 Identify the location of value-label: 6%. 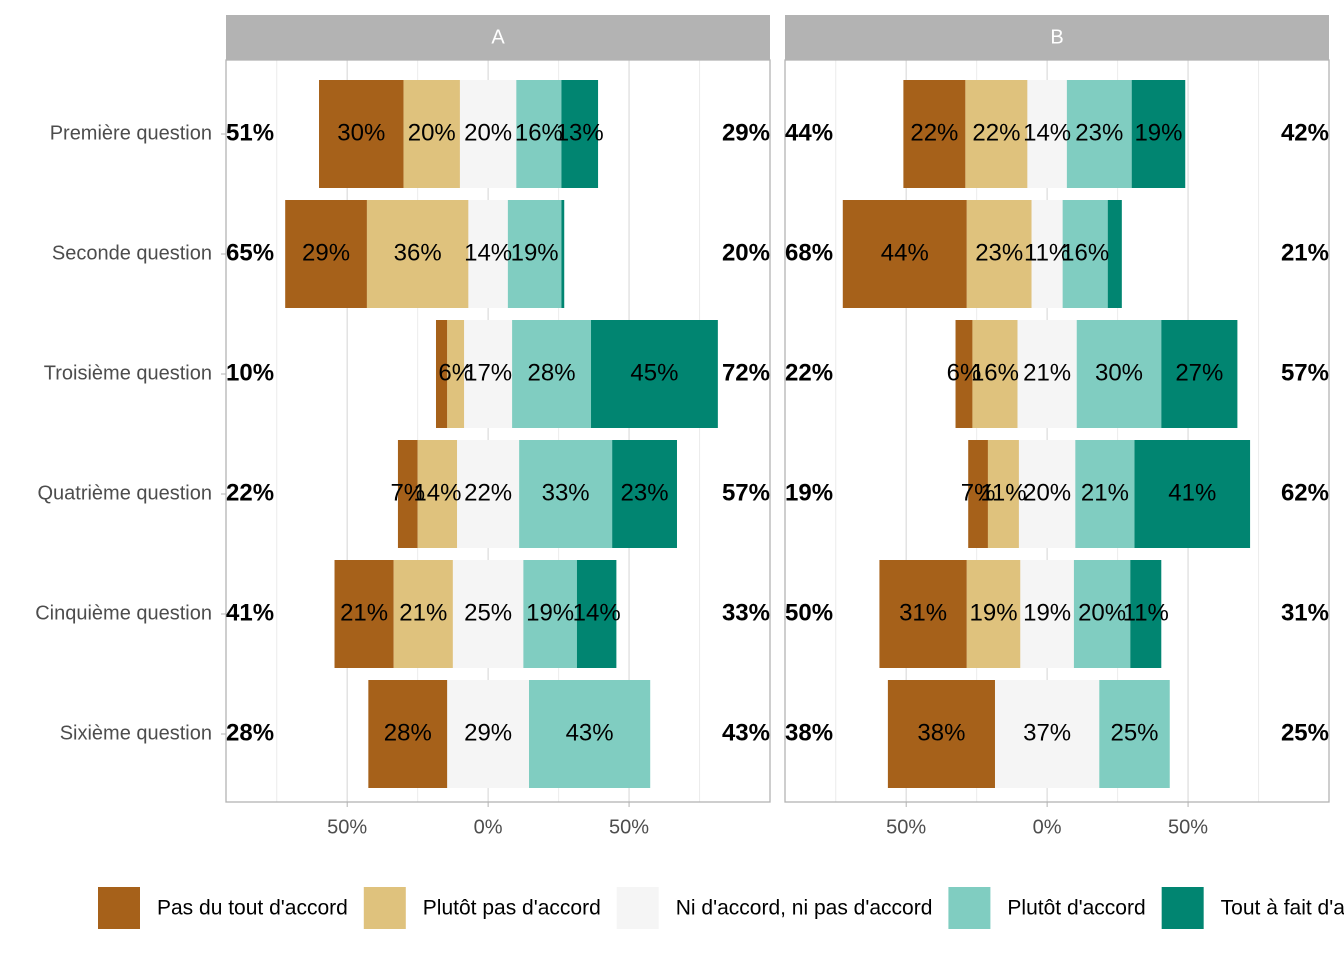
(964, 372).